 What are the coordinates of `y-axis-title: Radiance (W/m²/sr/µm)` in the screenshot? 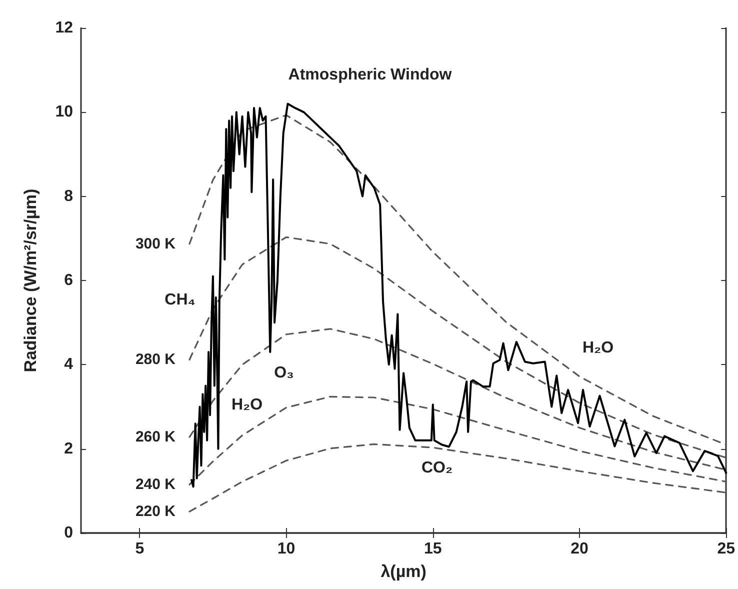 It's located at (30, 280).